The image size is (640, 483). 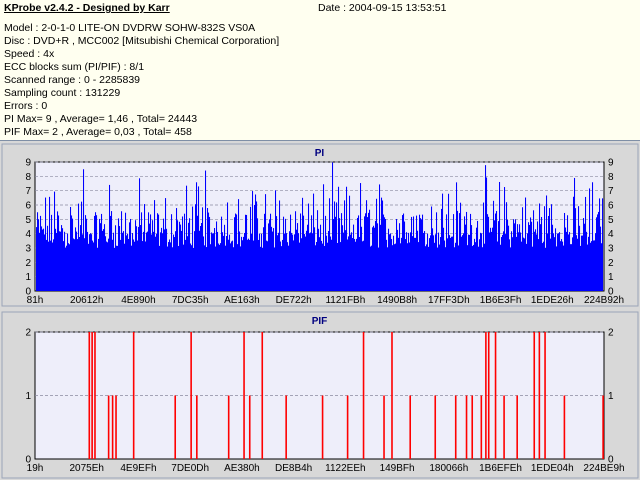 I want to click on y-tick-label-right: 4, so click(x=611, y=234).